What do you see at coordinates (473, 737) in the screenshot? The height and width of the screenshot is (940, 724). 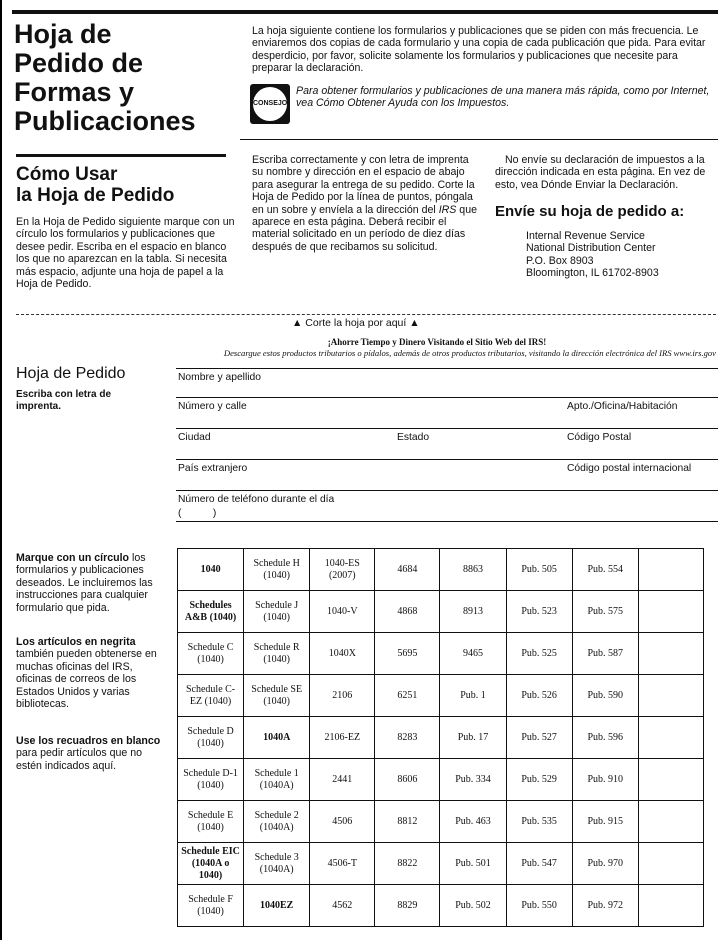 I see `form-item-cell: Pub. 17` at bounding box center [473, 737].